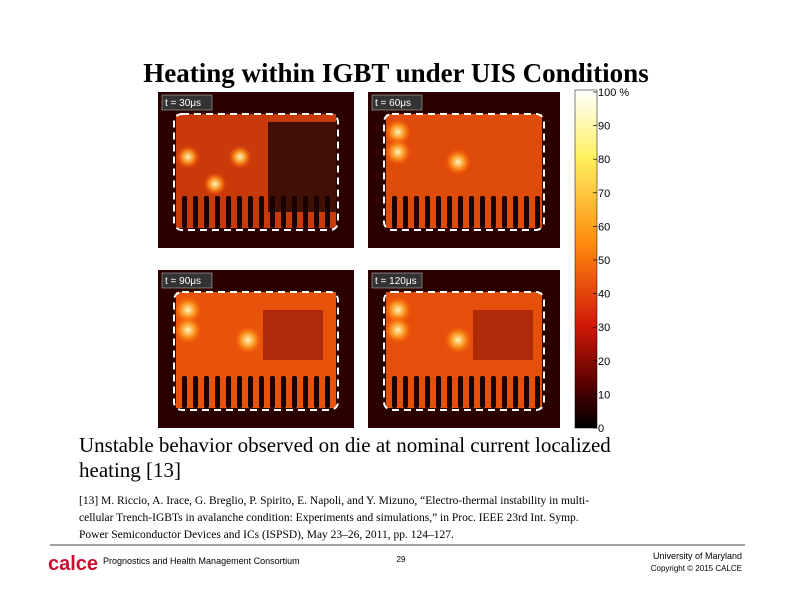  What do you see at coordinates (395, 73) in the screenshot?
I see `slide-title: Heating within IGBT under UIS Conditions` at bounding box center [395, 73].